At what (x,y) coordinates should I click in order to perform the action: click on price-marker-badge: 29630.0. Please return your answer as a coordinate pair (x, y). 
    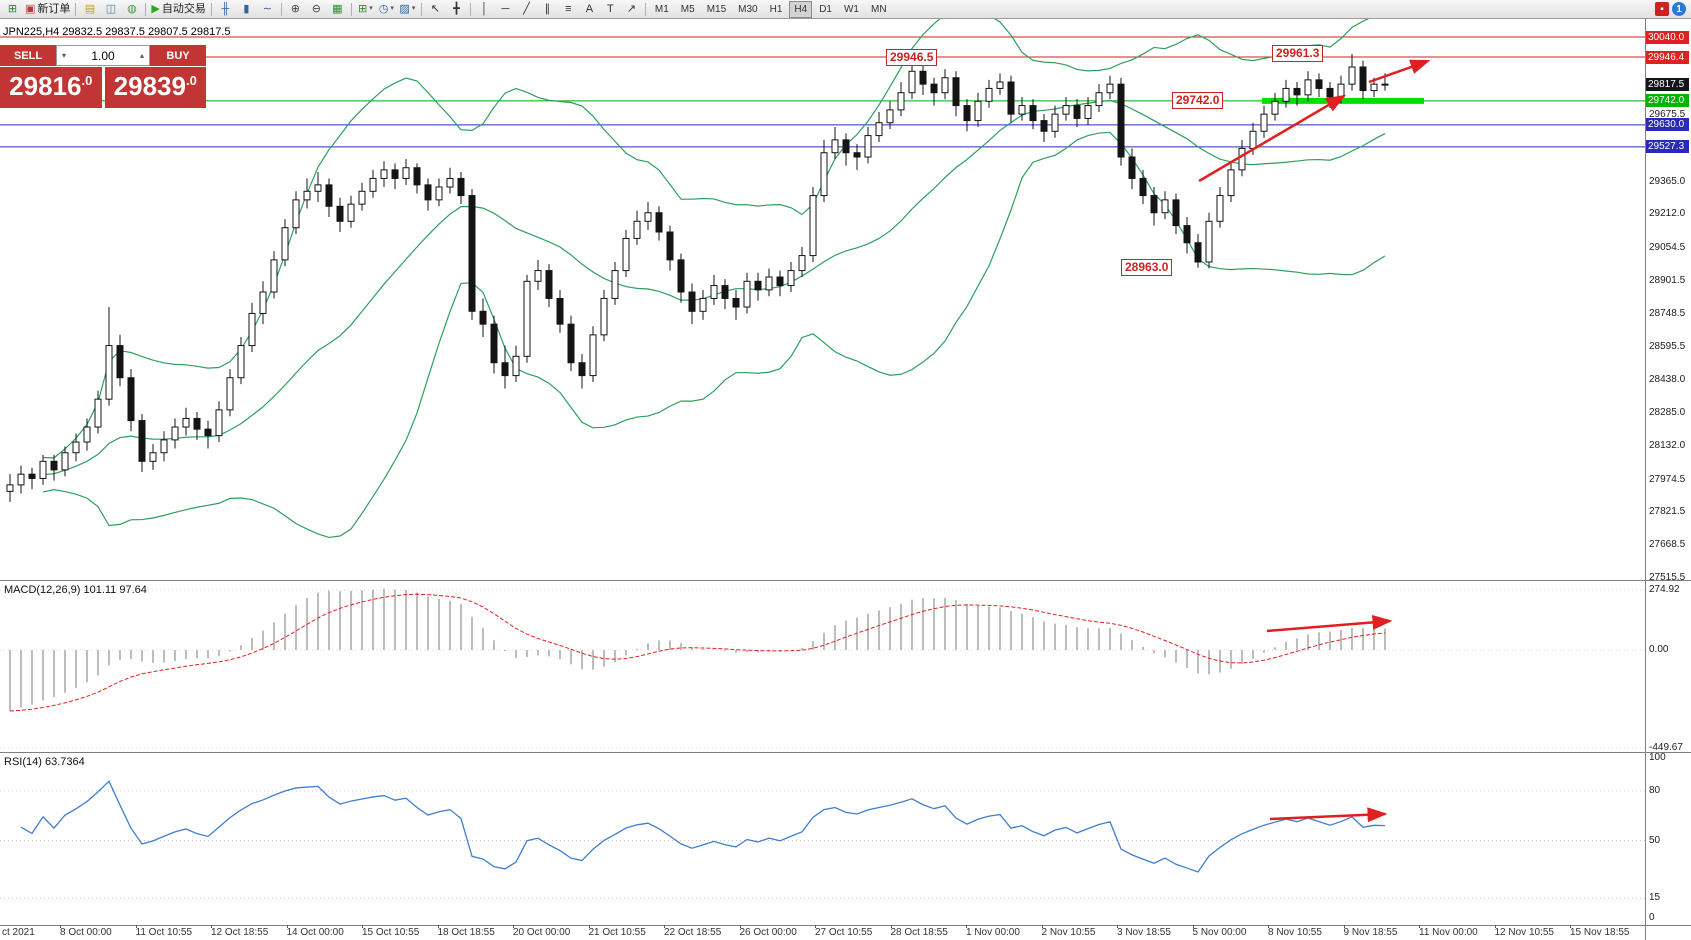
    Looking at the image, I should click on (1667, 125).